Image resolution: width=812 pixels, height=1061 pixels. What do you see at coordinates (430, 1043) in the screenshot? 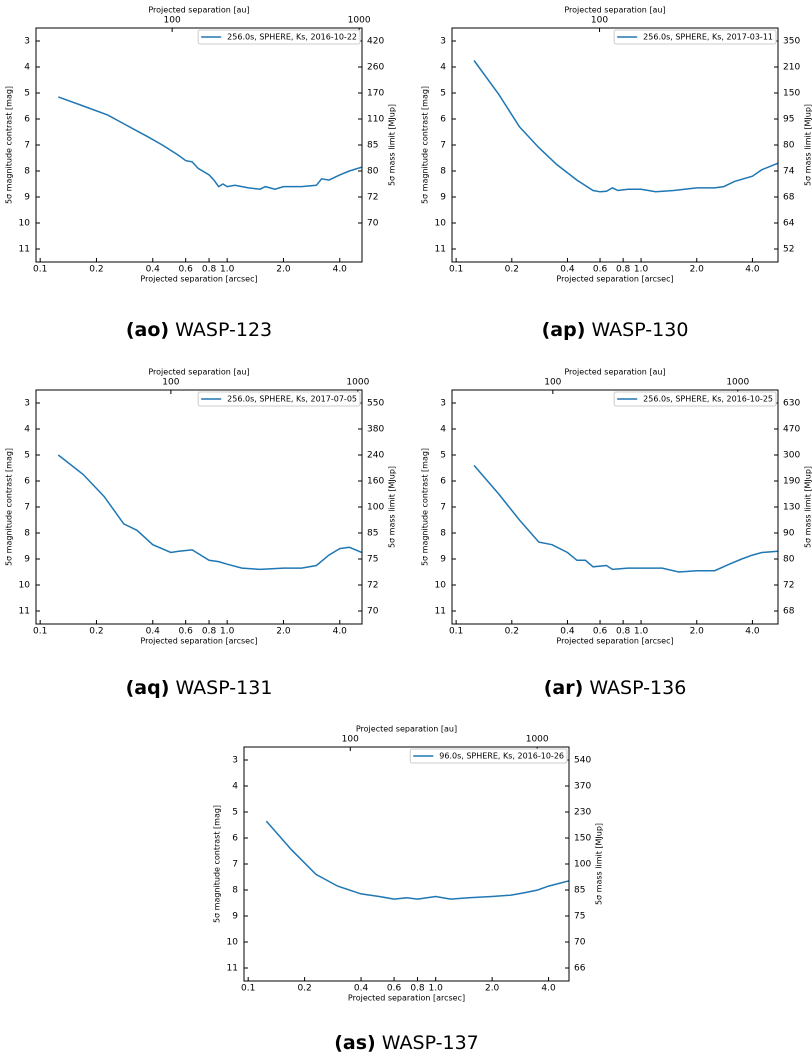
I see `caption-title: WASP-137` at bounding box center [430, 1043].